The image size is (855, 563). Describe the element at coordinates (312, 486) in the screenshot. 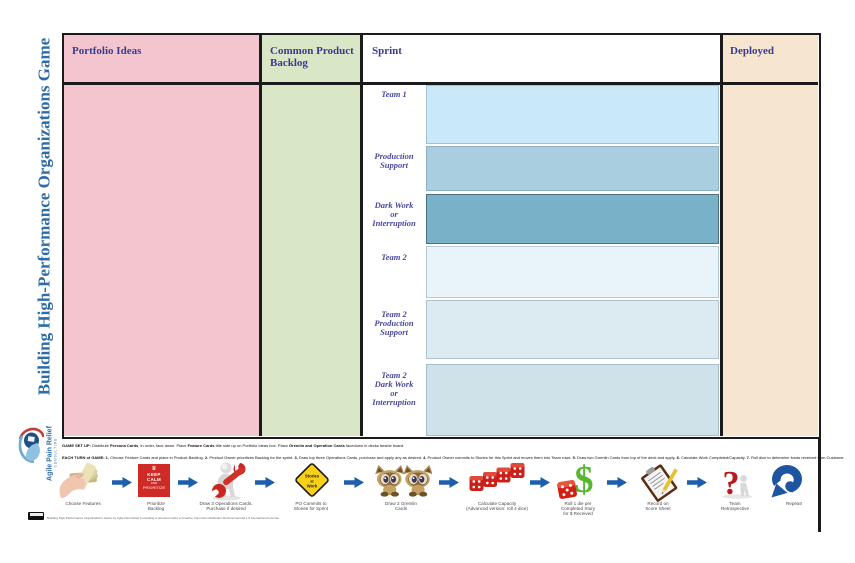

I see `svg-text: Work` at that location.